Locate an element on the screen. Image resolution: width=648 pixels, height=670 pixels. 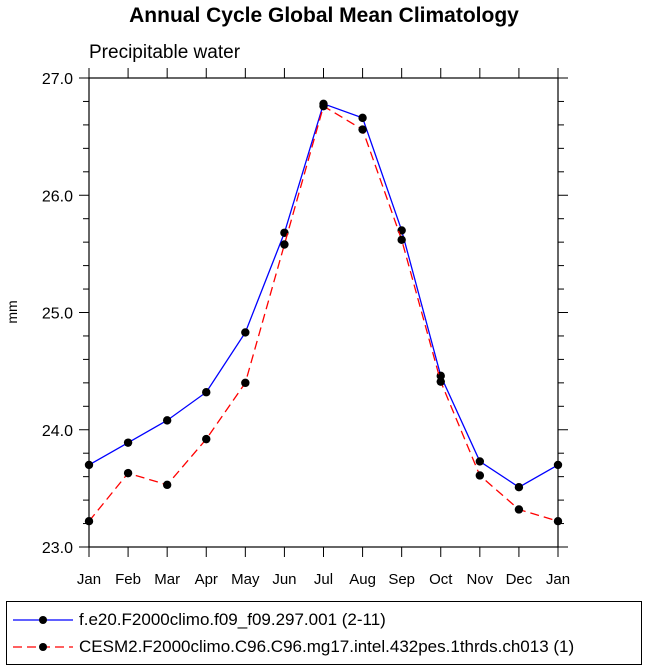
chart-title: Annual Cycle Global Mean Climatology is located at coordinates (324, 15).